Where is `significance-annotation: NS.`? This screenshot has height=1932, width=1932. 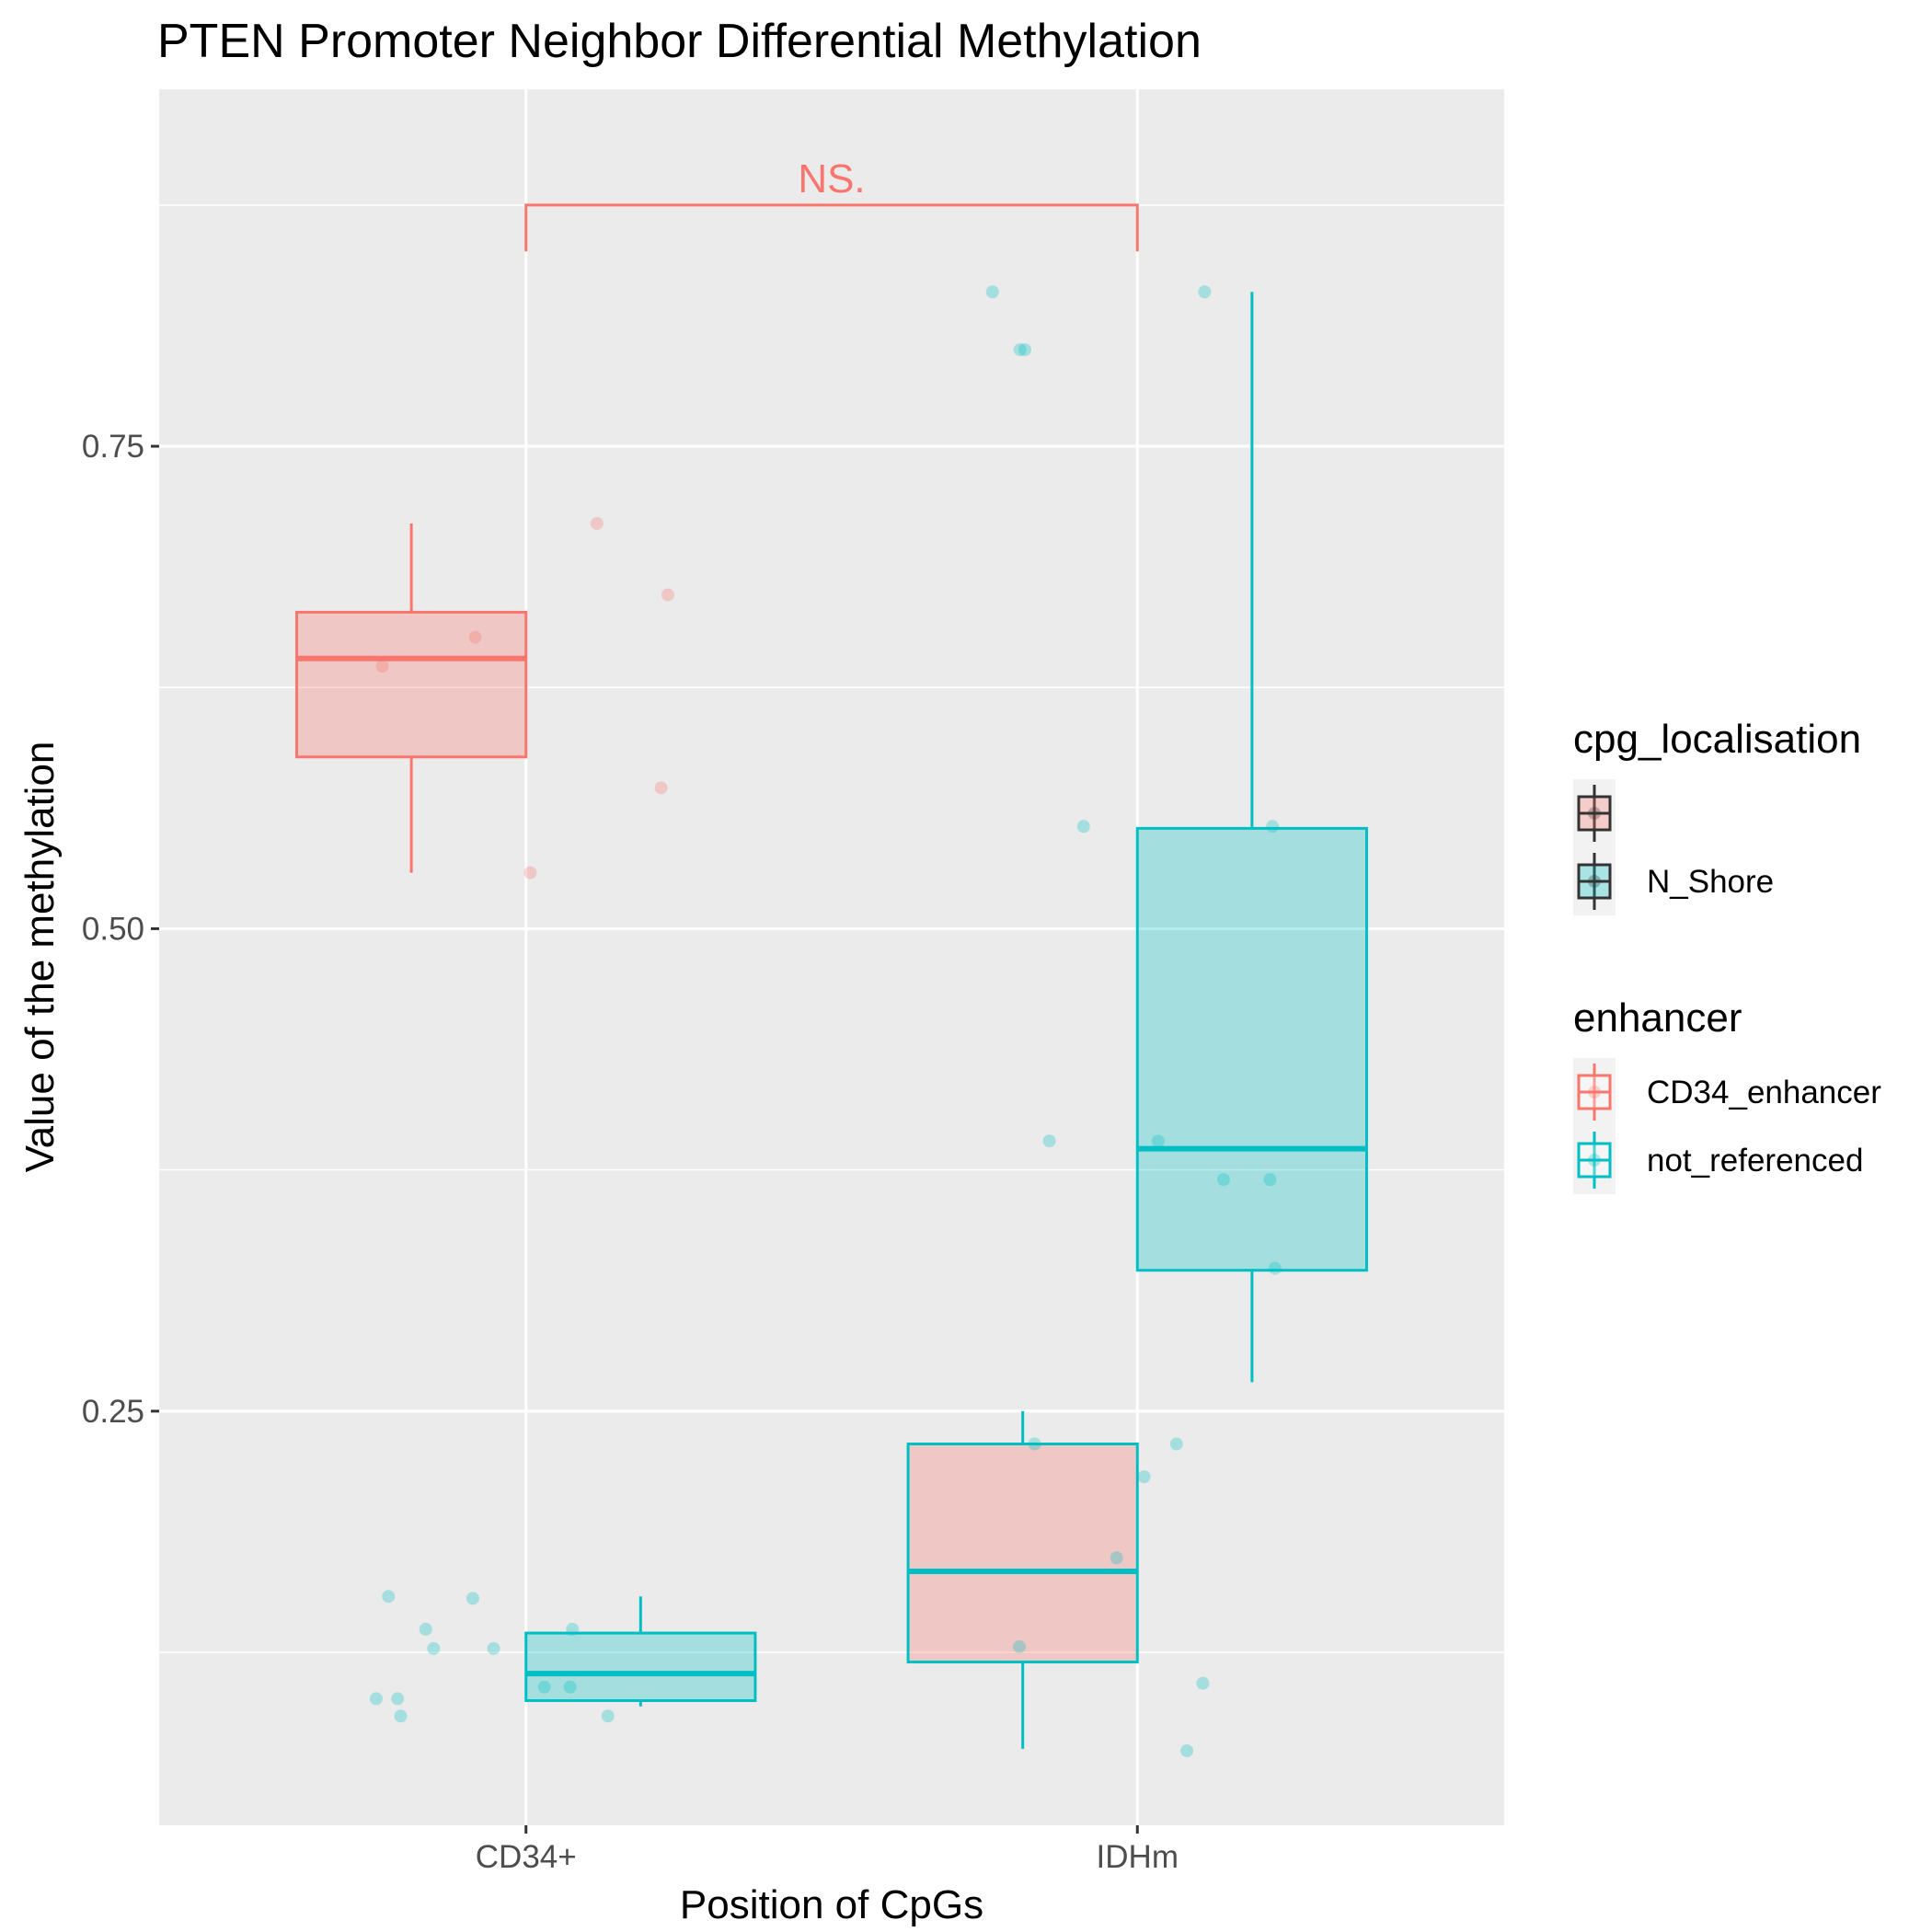
significance-annotation: NS. is located at coordinates (831, 204).